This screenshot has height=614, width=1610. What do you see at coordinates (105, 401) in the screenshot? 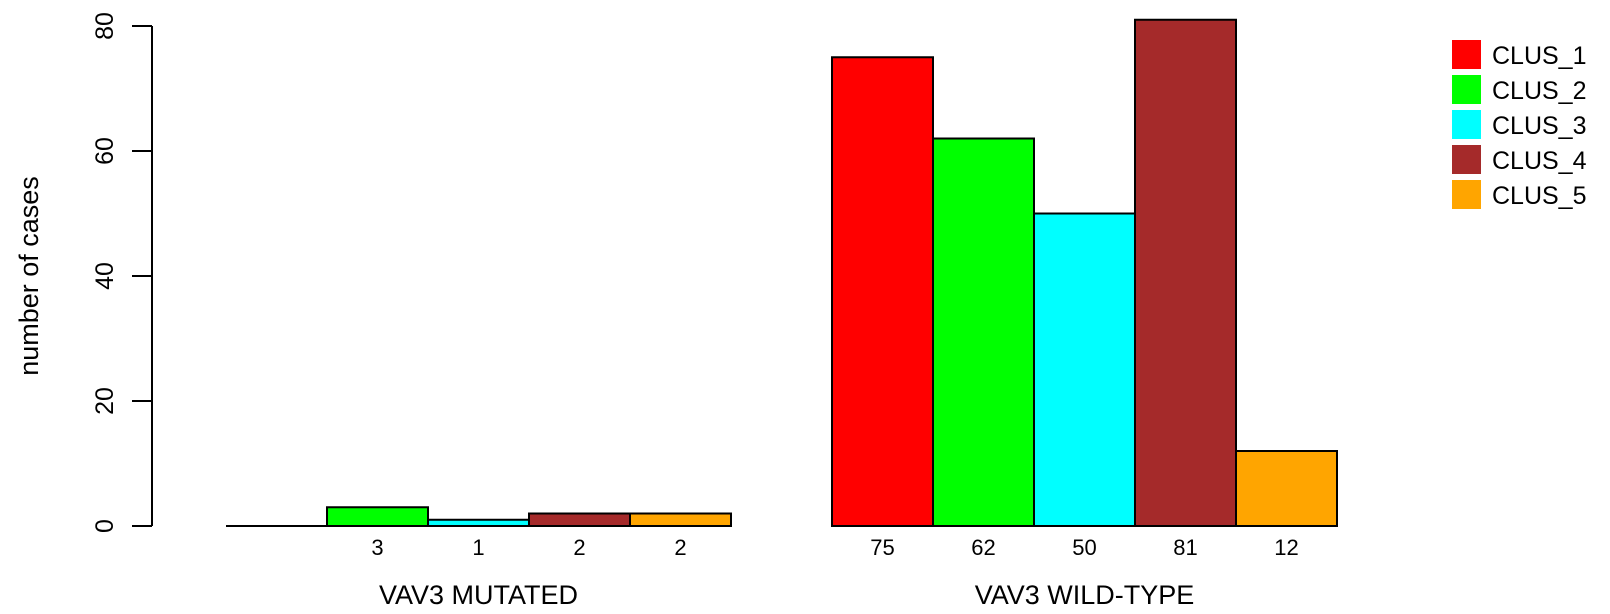
I see `y-tick-label-20: 20` at bounding box center [105, 401].